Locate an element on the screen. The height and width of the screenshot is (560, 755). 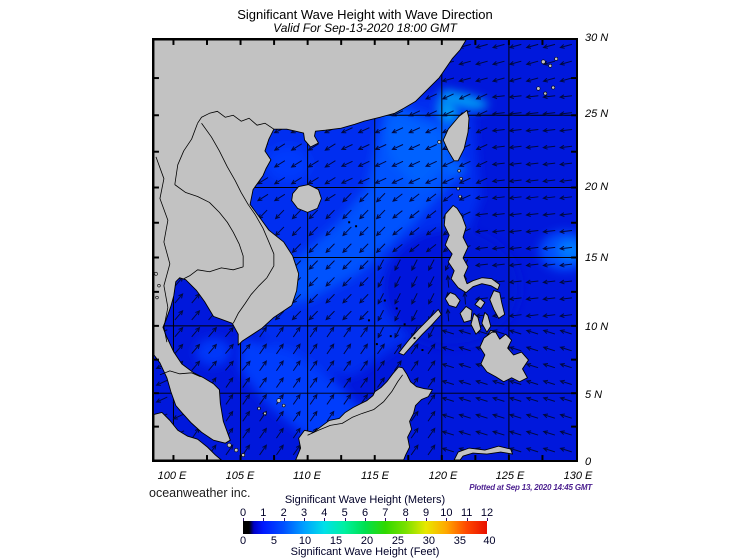
plotted-at-stamp: Plotted at Sep 13, 2020 14:45 GMT is located at coordinates (530, 487).